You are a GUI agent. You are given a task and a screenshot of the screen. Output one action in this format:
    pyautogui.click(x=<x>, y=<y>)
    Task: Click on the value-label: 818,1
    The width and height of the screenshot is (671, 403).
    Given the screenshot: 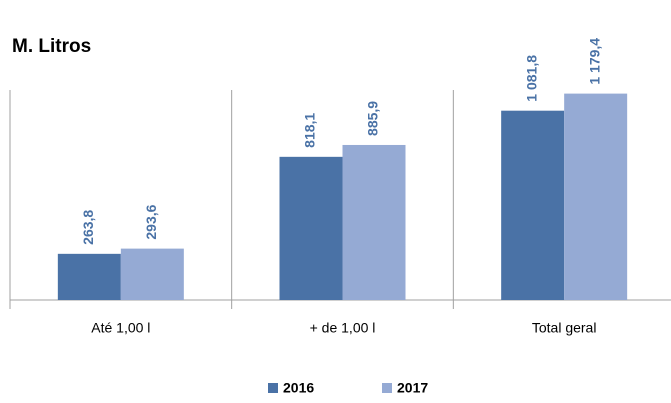 What is the action you would take?
    pyautogui.click(x=310, y=130)
    